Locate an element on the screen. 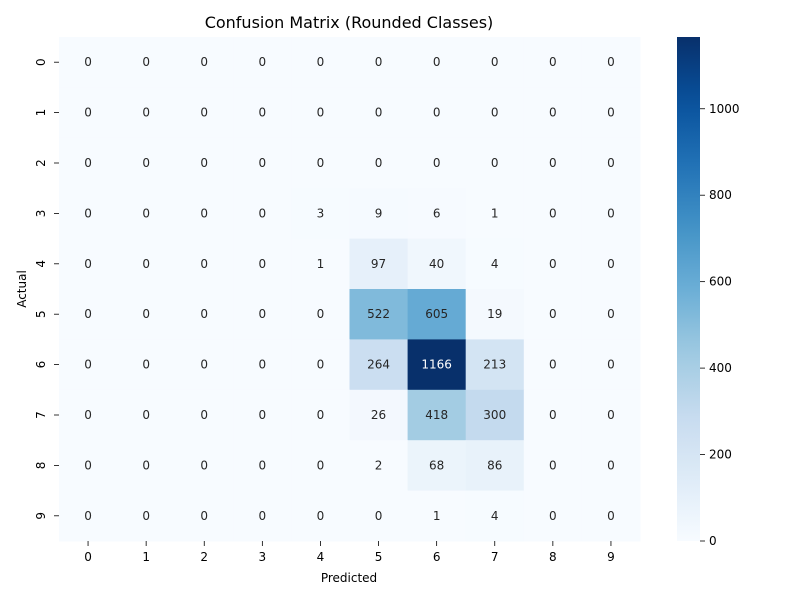 The height and width of the screenshot is (600, 800). colorbar-ticks: 0 200 400 600 800 1000 is located at coordinates (720, 325).